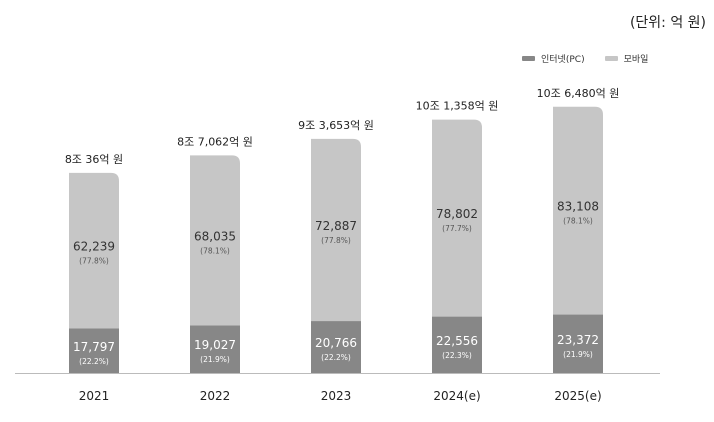 The image size is (714, 422). I want to click on label-pc-value: 20,766, so click(336, 343).